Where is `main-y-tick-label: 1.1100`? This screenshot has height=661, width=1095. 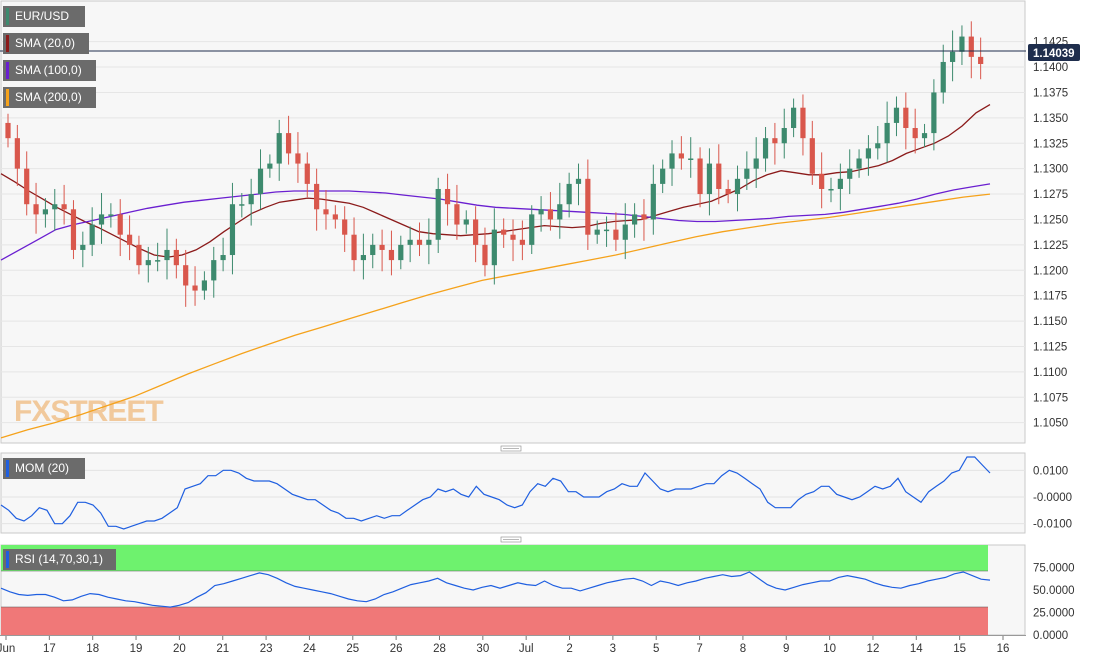 main-y-tick-label: 1.1100 is located at coordinates (1050, 373).